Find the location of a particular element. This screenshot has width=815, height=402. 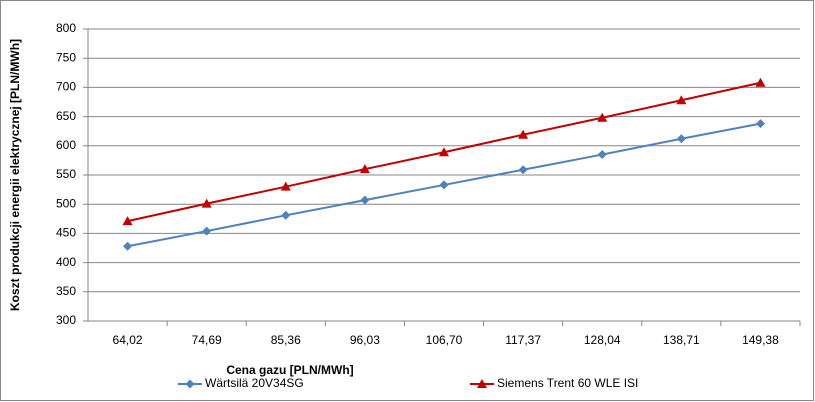

x-tick-label: 128,04 is located at coordinates (602, 340).